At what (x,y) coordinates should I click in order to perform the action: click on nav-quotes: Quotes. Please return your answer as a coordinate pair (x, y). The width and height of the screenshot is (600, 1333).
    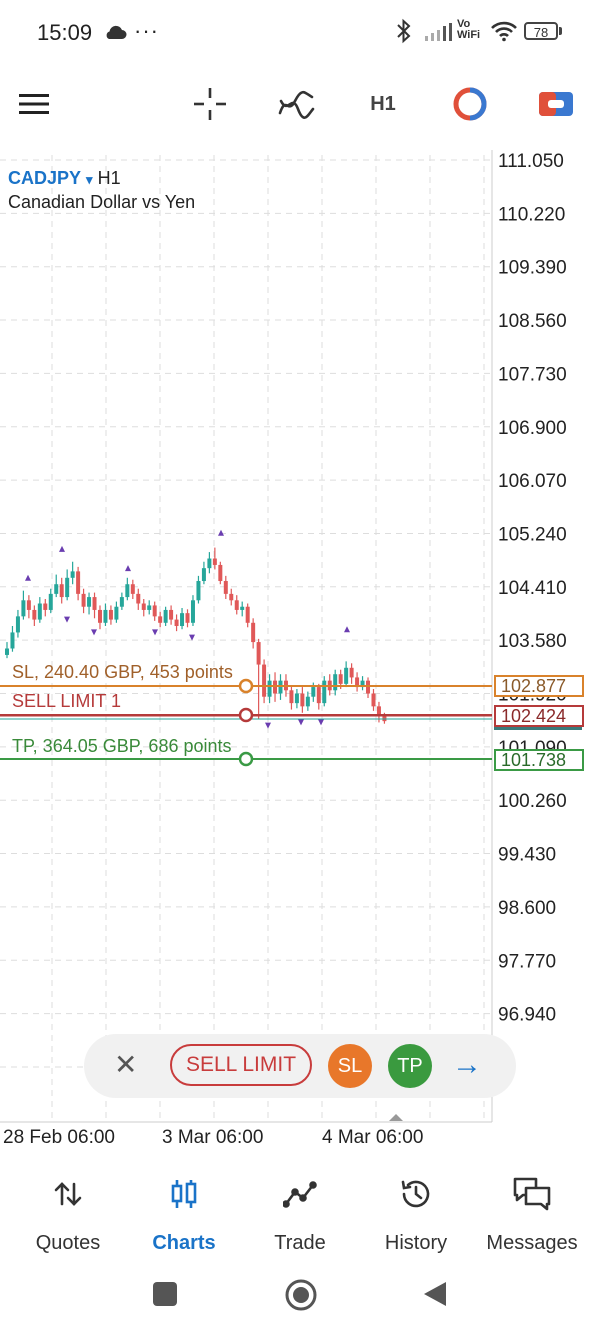
    Looking at the image, I should click on (68, 1214).